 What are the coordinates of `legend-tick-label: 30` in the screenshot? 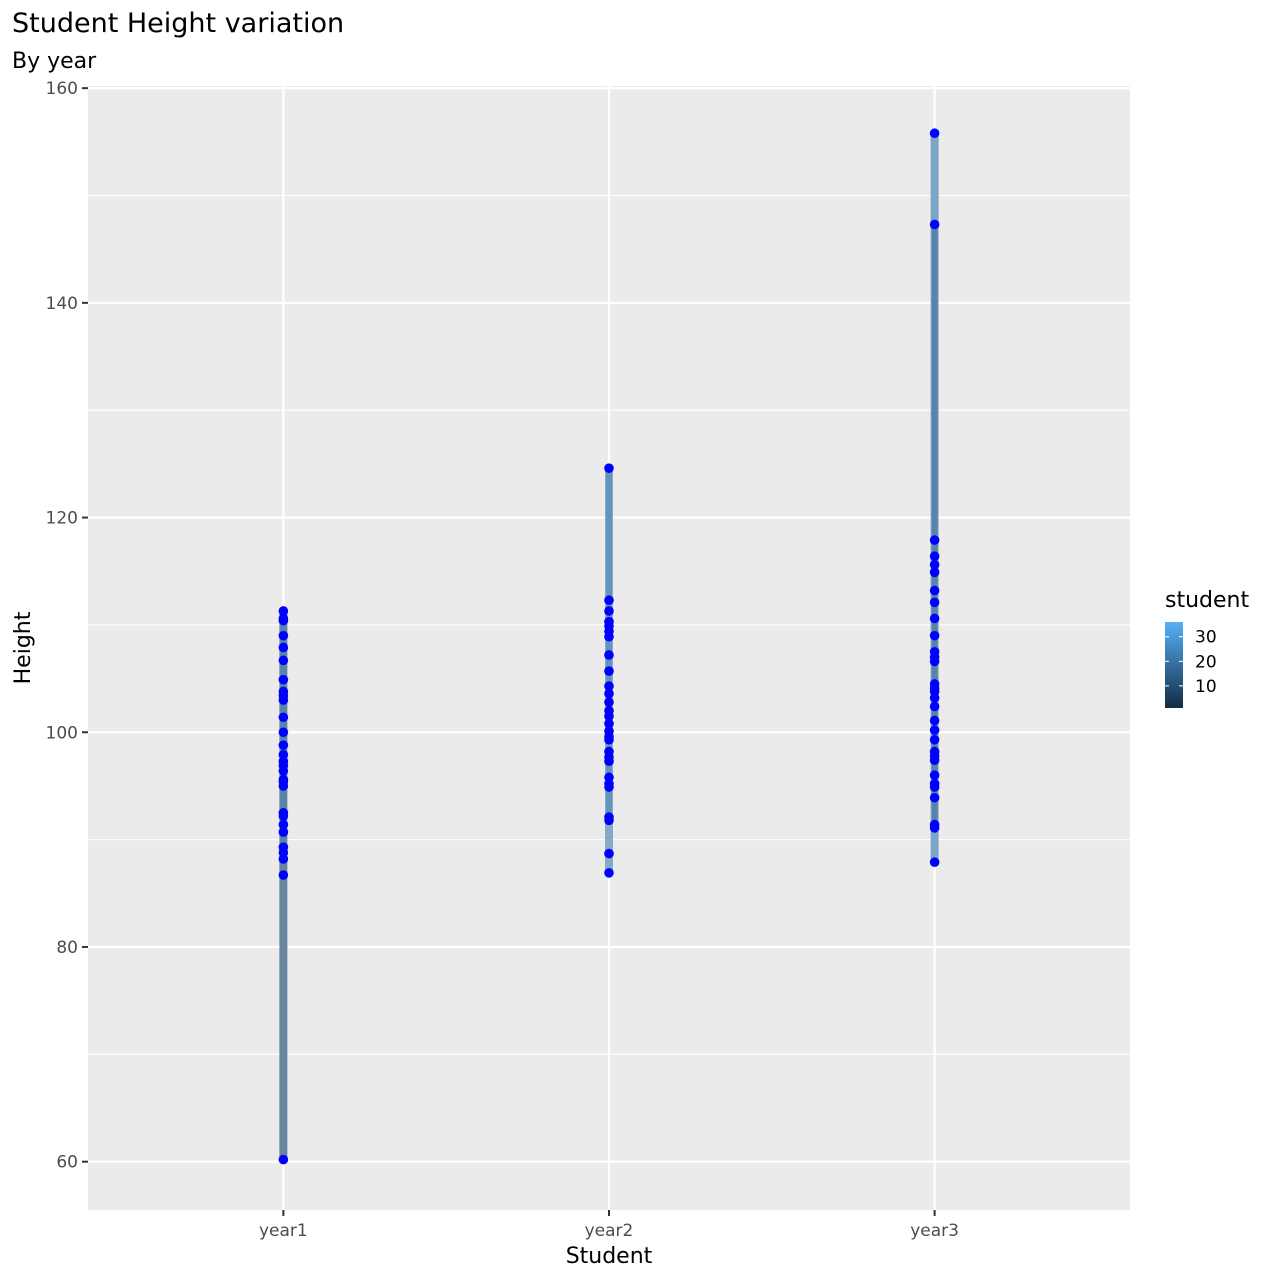 It's located at (1206, 638).